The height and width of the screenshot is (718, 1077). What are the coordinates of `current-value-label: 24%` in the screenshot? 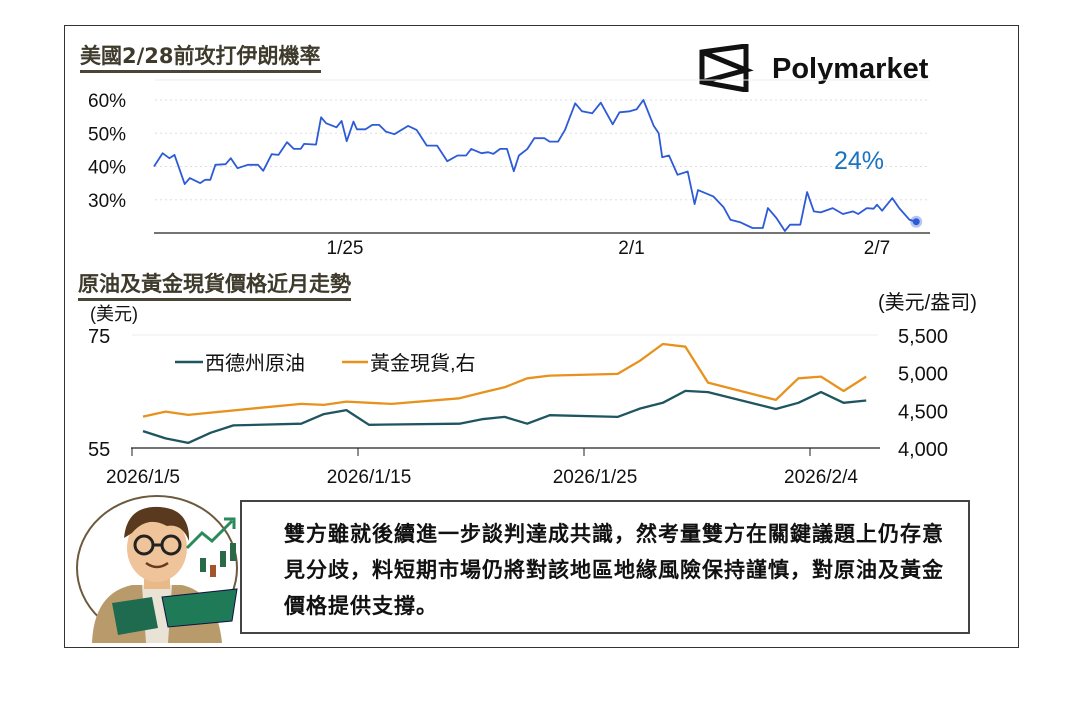 It's located at (859, 161).